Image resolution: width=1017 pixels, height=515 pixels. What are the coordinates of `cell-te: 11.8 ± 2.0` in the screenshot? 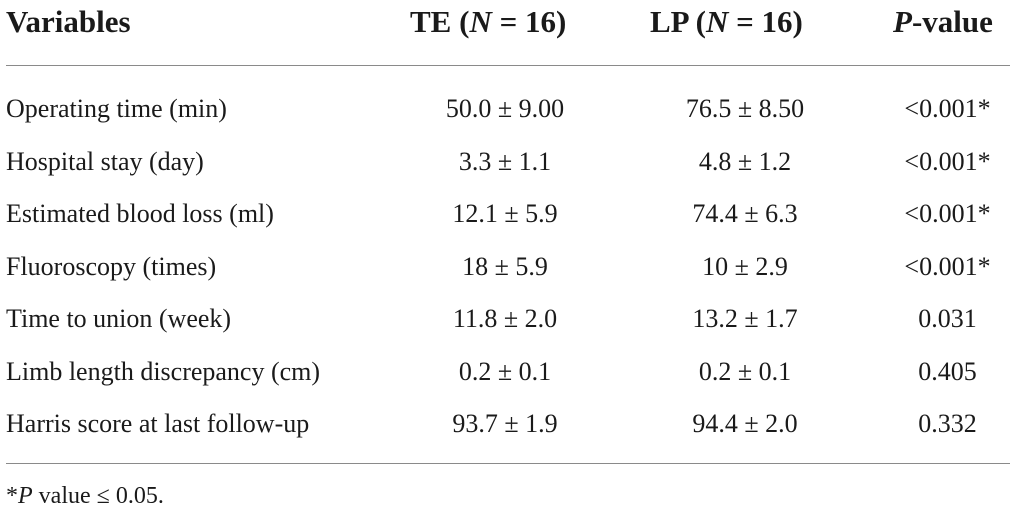 It's located at (505, 318).